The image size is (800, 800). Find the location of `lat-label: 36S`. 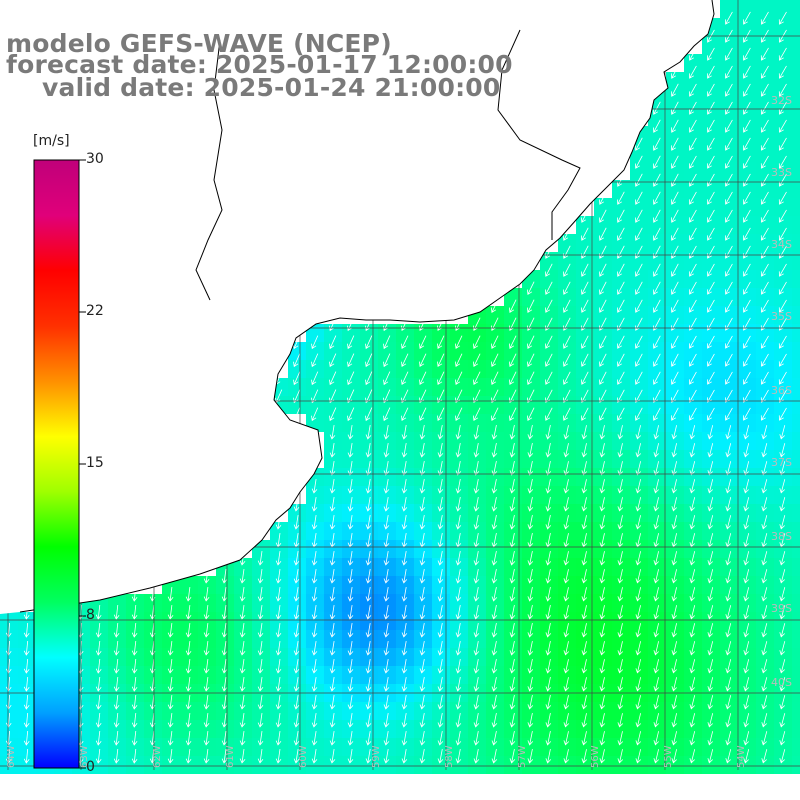

lat-label: 36S is located at coordinates (781, 390).